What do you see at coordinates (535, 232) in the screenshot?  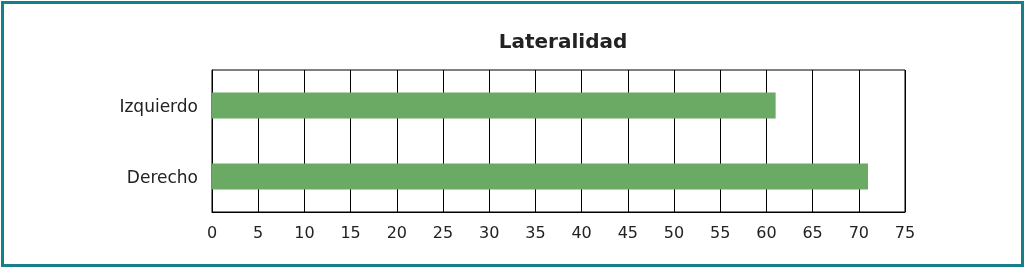 I see `x-tick-label: 35` at bounding box center [535, 232].